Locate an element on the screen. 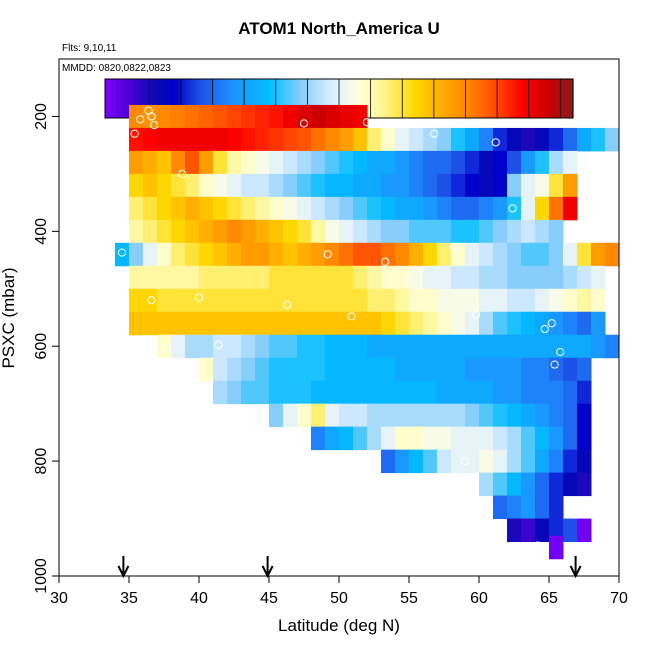 This screenshot has height=650, width=650. x-tick-label: 45 is located at coordinates (269, 598).